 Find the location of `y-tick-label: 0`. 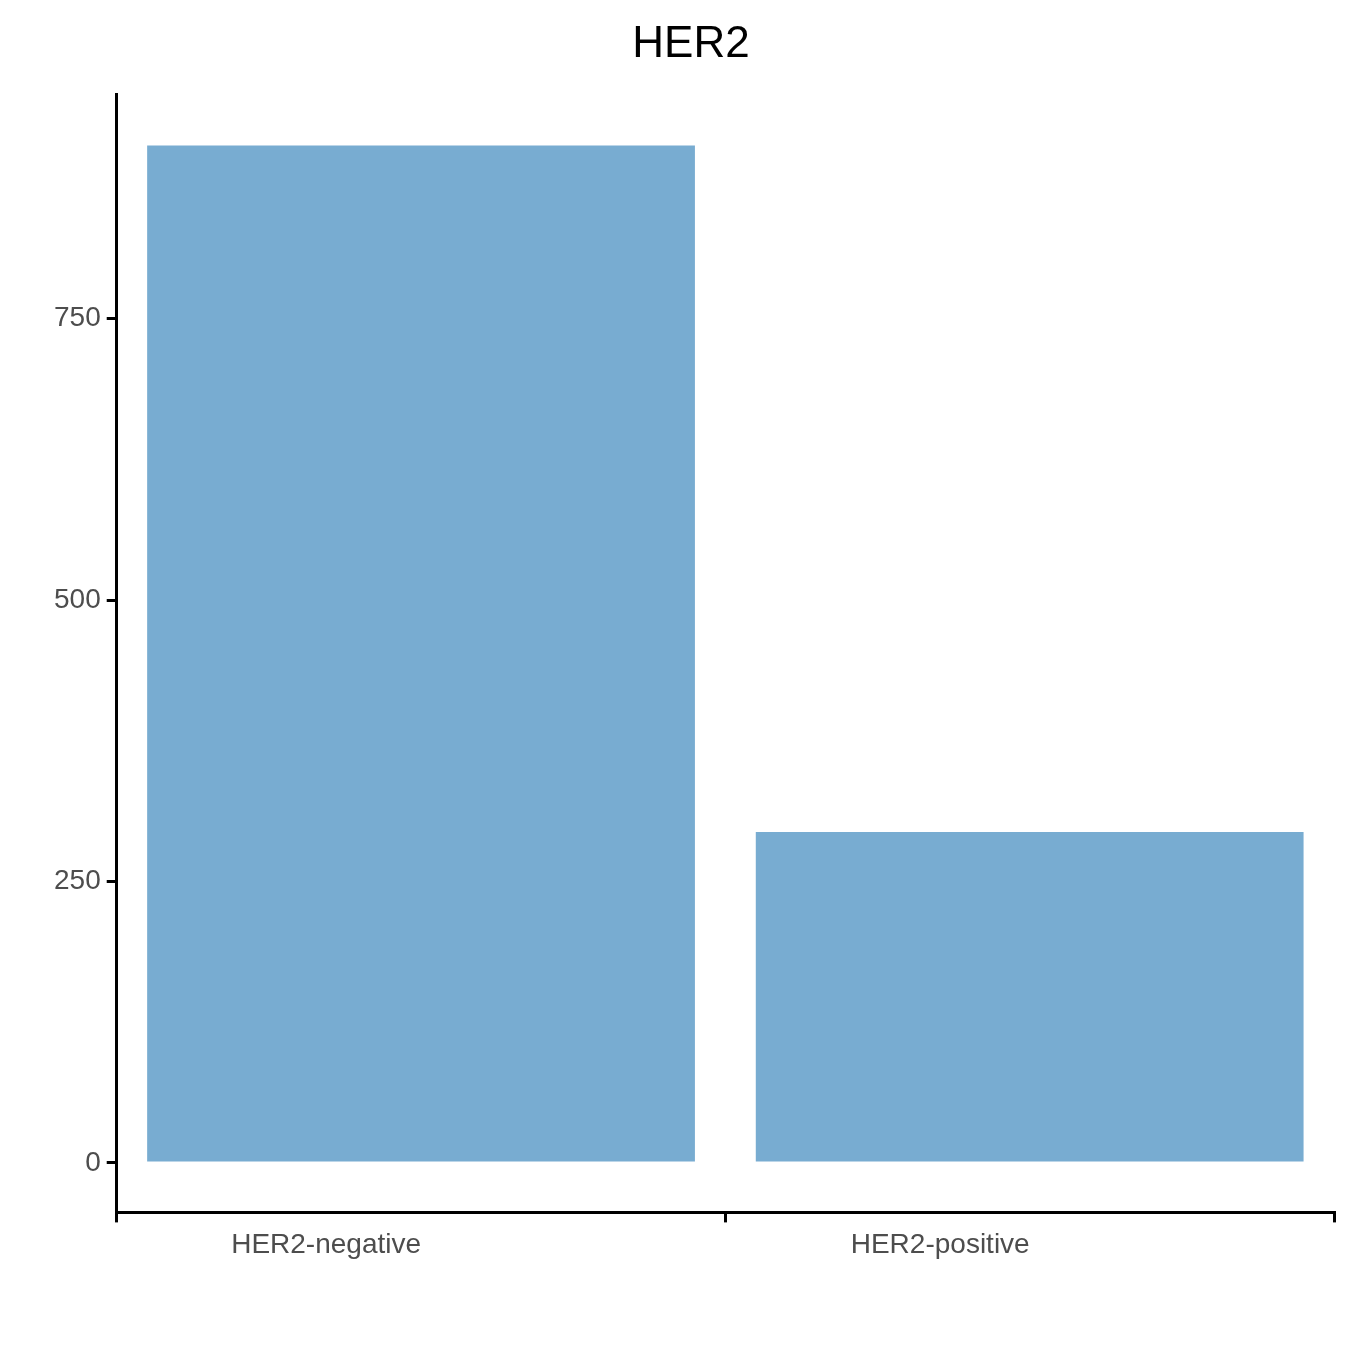

y-tick-label: 0 is located at coordinates (93, 1161).